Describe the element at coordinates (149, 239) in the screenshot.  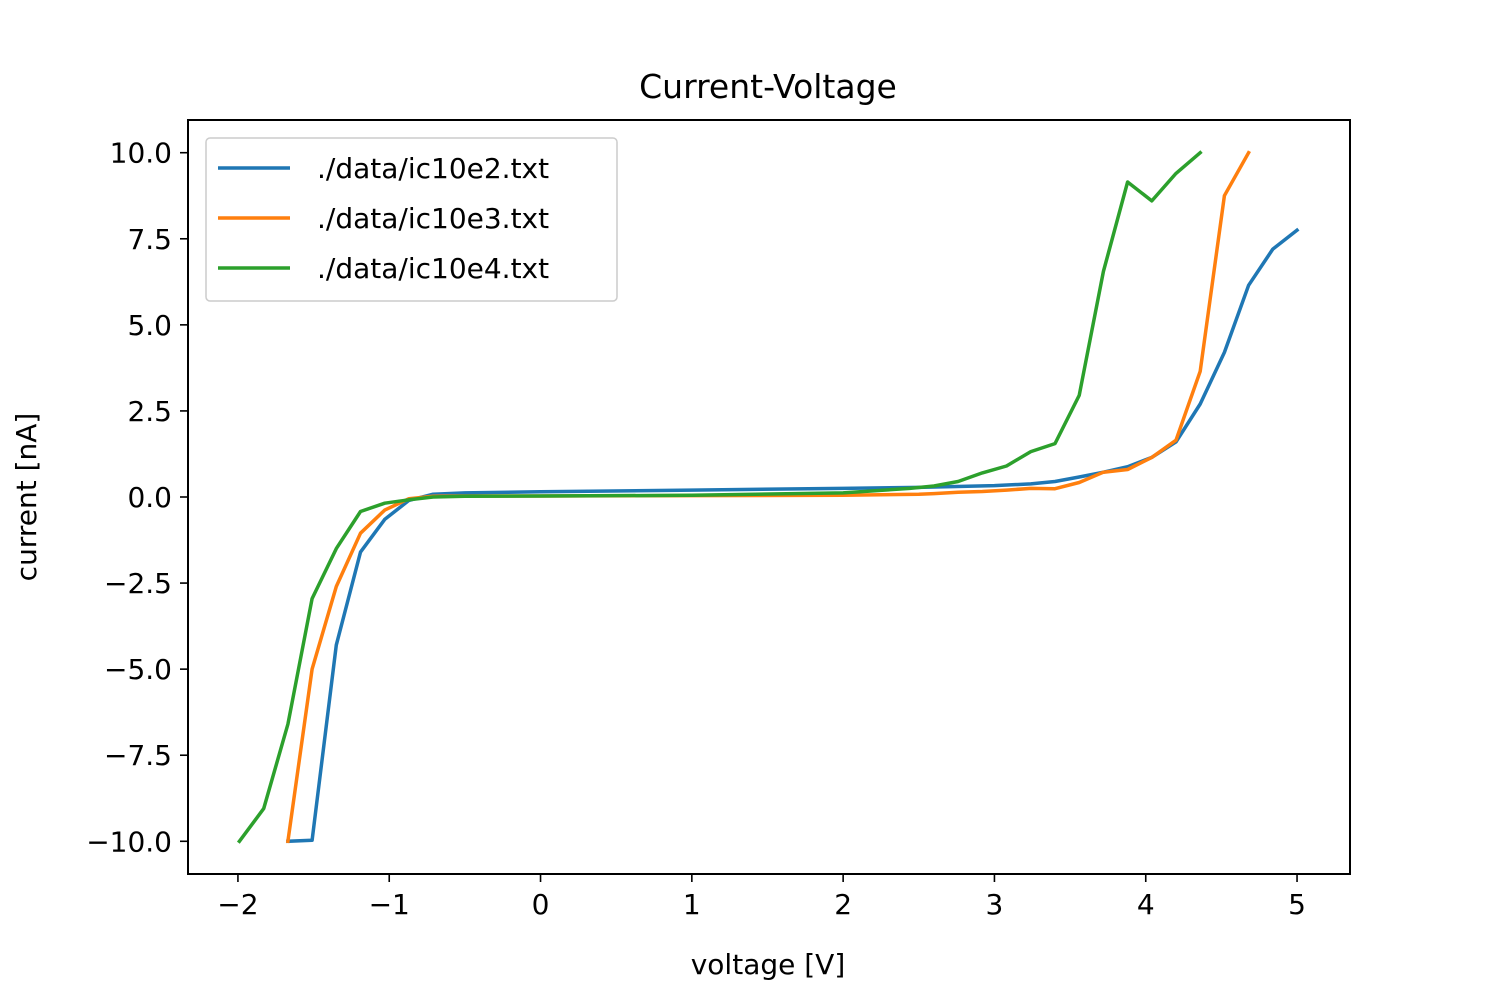
I see `y-tick-label: 7.5` at that location.